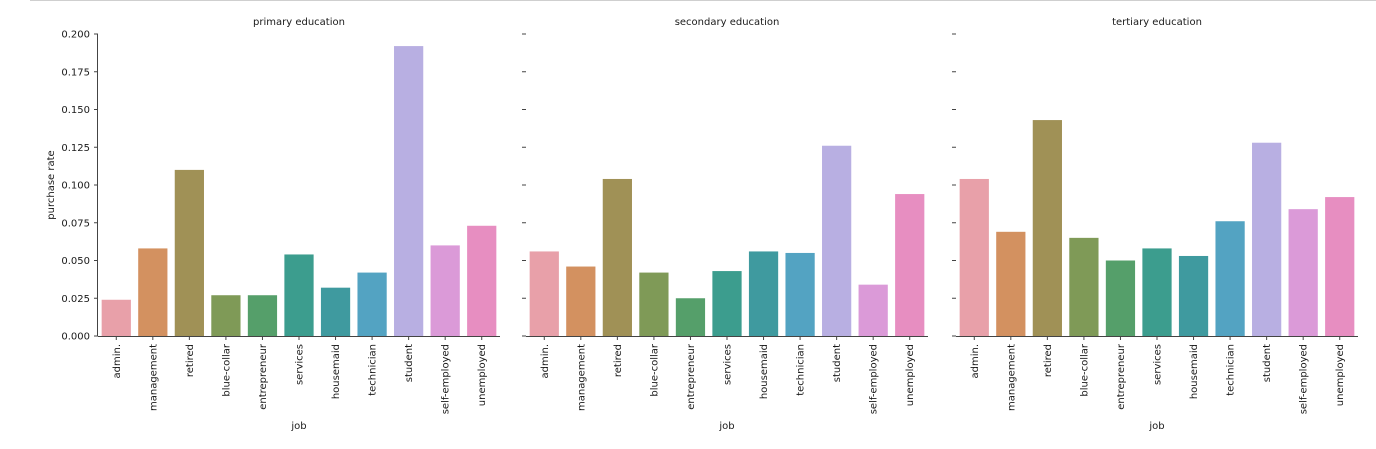 The height and width of the screenshot is (449, 1376). What do you see at coordinates (75, 148) in the screenshot?
I see `y-tick-label: 0.125` at bounding box center [75, 148].